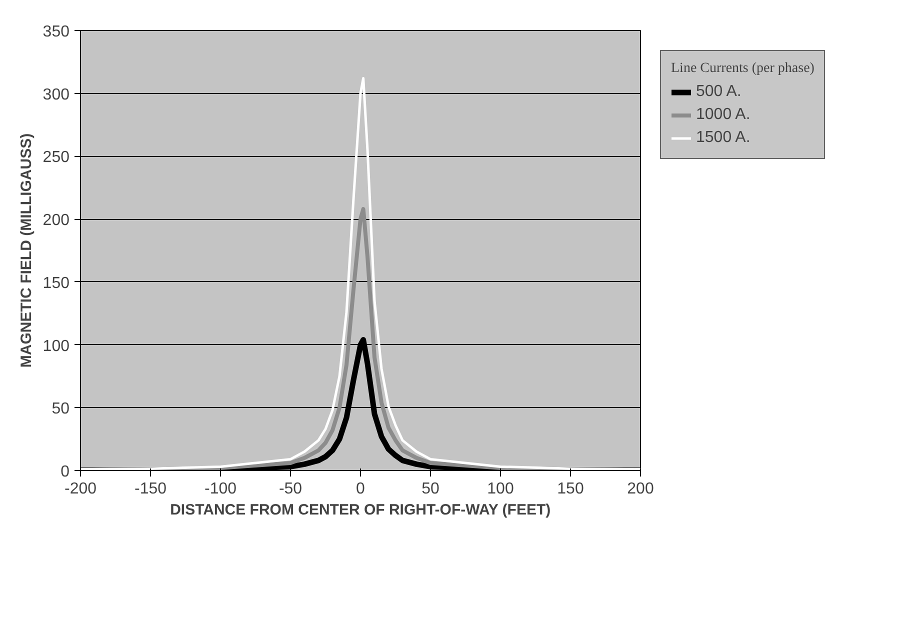  Describe the element at coordinates (220, 489) in the screenshot. I see `x-tick-label: -100` at that location.